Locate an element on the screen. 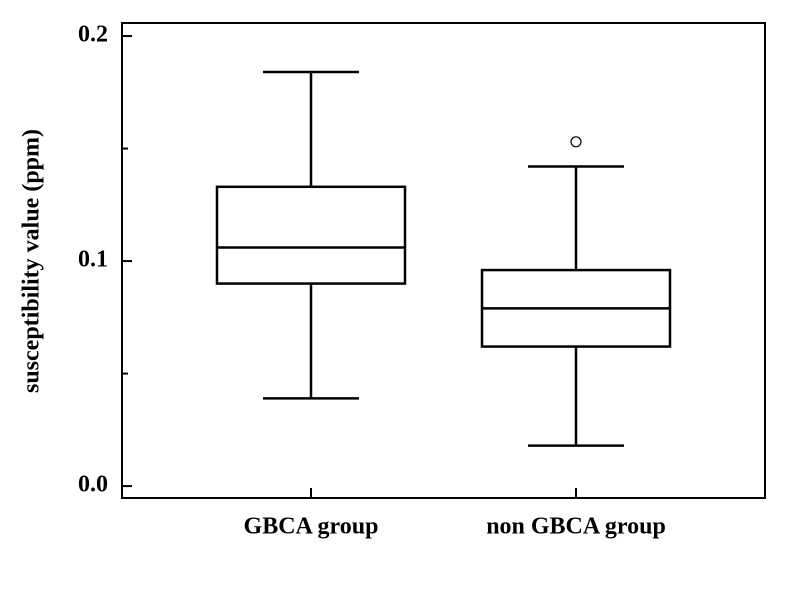 This screenshot has width=800, height=600. x-tick-label: non GBCA group is located at coordinates (576, 527).